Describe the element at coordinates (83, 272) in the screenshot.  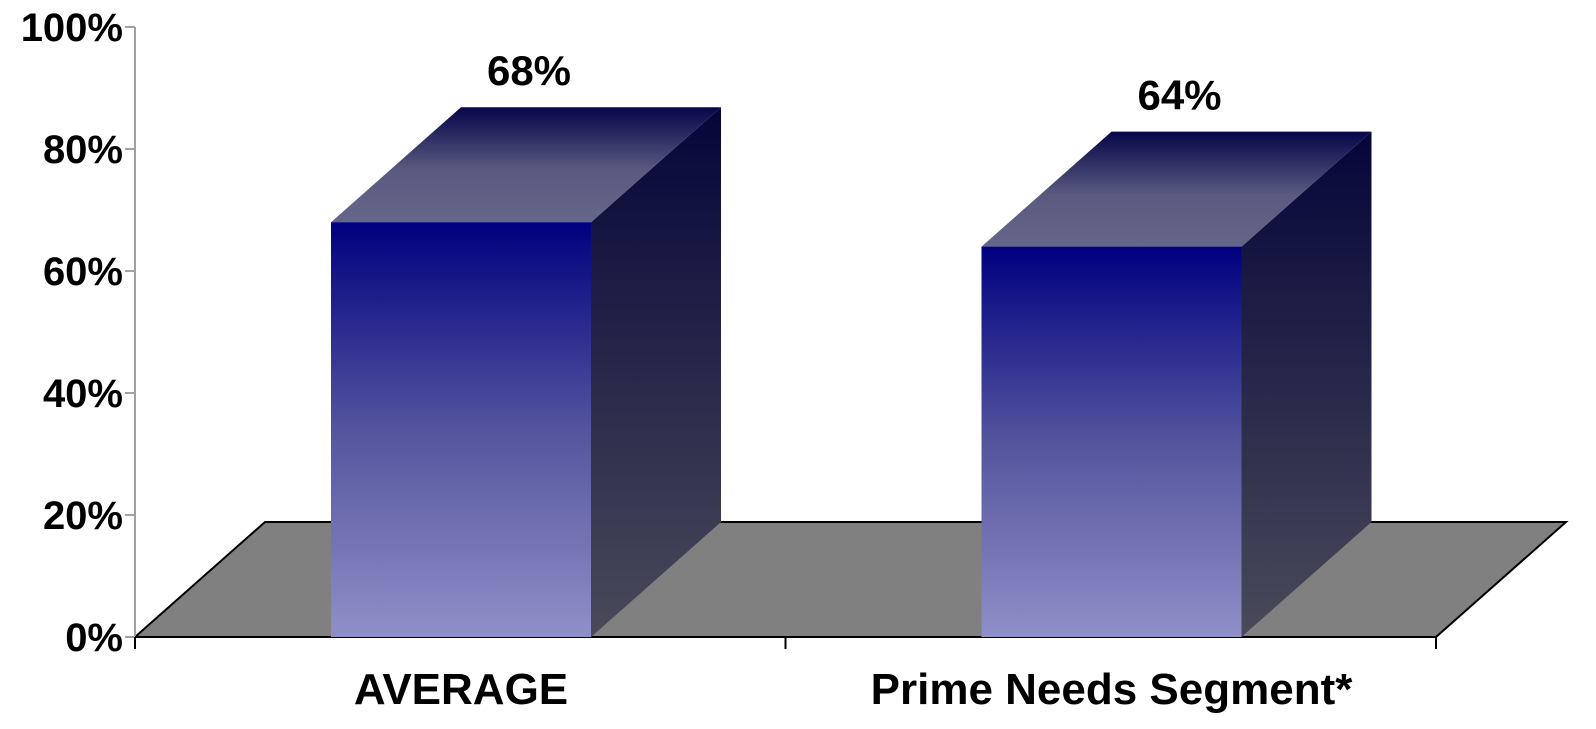
I see `y-tick-label: 60%` at that location.